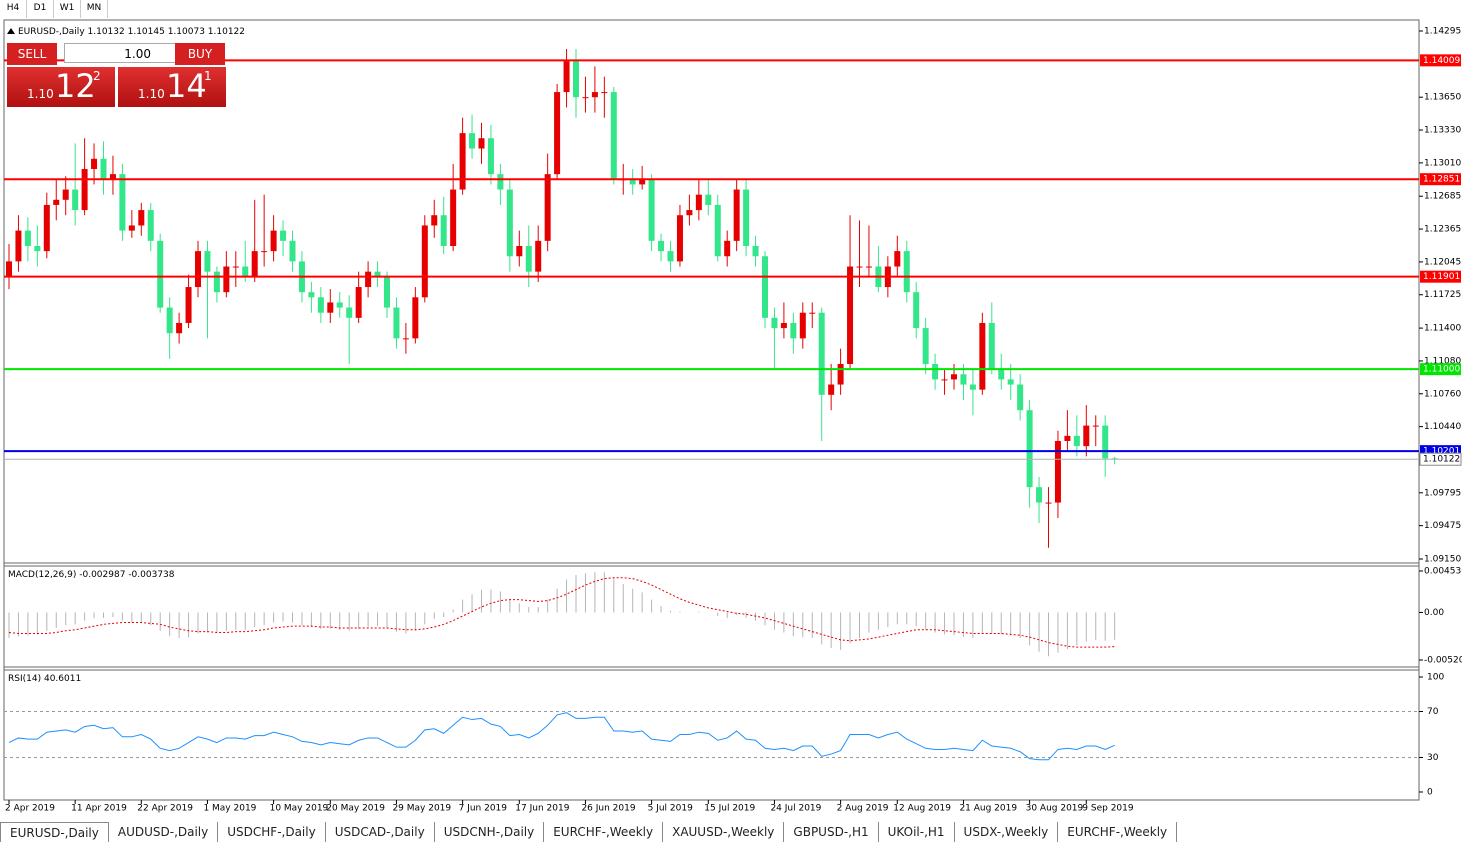  Describe the element at coordinates (200, 54) in the screenshot. I see `buy-button: BUY` at that location.